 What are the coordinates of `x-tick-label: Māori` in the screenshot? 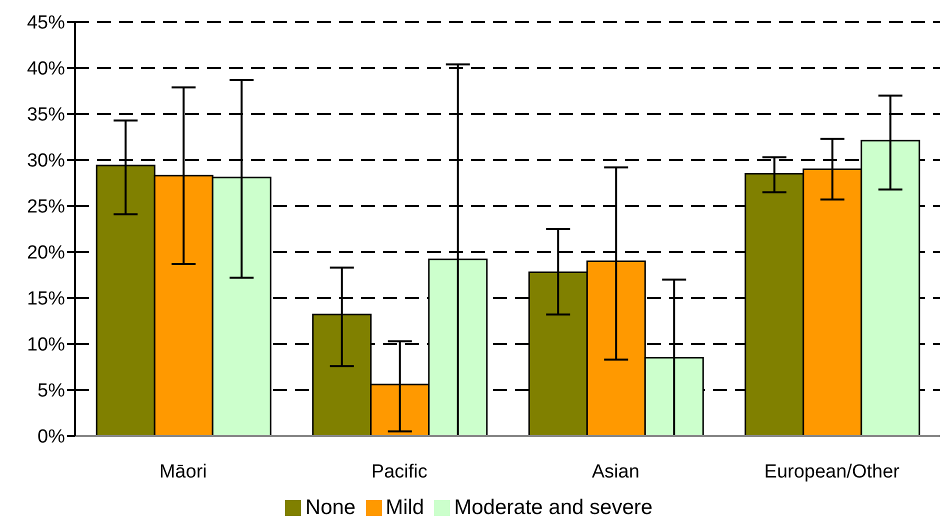 It's located at (183, 471).